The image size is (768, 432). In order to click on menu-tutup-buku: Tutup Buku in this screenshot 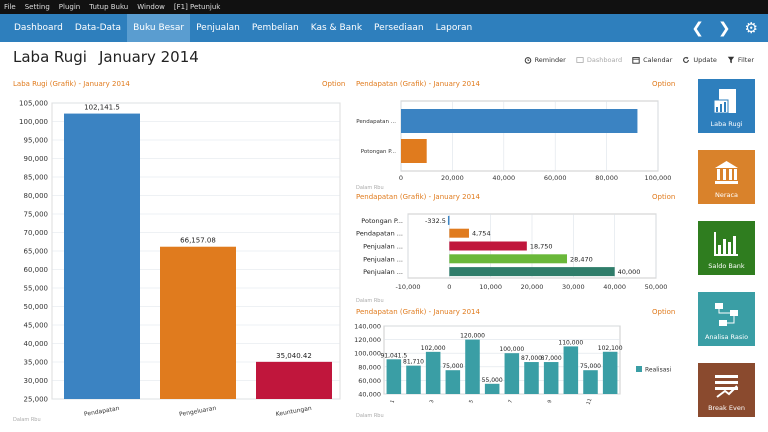, I will do `click(109, 7)`.